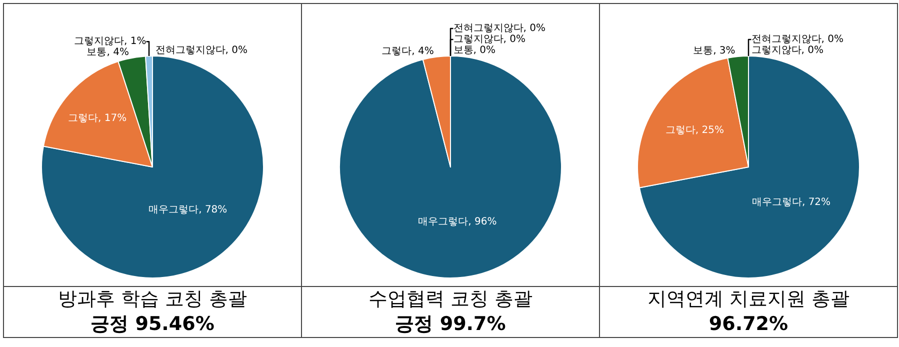 The height and width of the screenshot is (347, 899). What do you see at coordinates (748, 299) in the screenshot?
I see `text: 지역연계 치료지원 총괄` at bounding box center [748, 299].